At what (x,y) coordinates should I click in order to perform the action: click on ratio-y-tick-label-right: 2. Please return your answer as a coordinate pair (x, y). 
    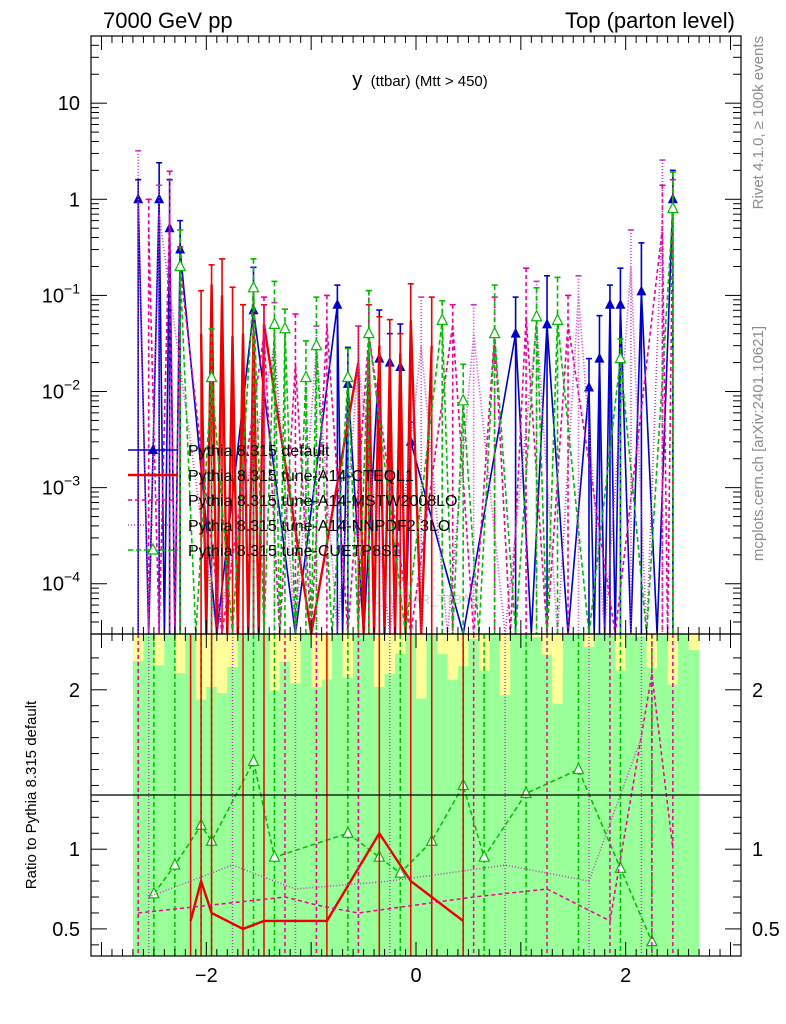
    Looking at the image, I should click on (757, 691).